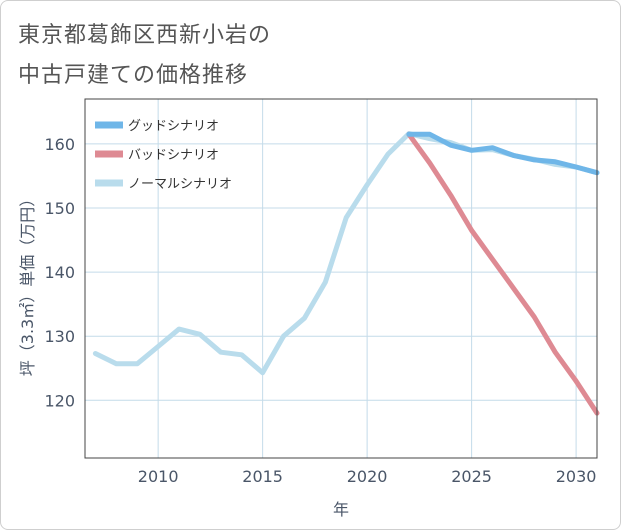 This screenshot has height=530, width=621. What do you see at coordinates (503, 153) in the screenshot?
I see `series-line-good` at bounding box center [503, 153].